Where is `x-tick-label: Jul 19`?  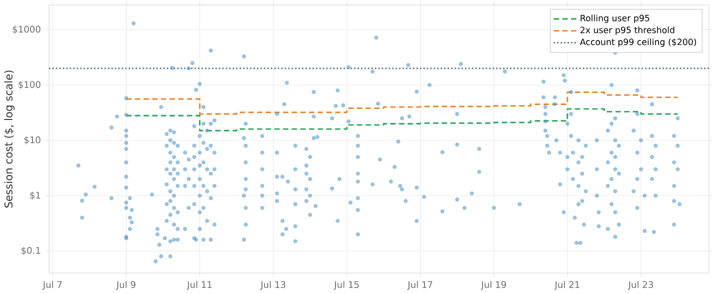 x-tick-label: Jul 19 is located at coordinates (493, 285).